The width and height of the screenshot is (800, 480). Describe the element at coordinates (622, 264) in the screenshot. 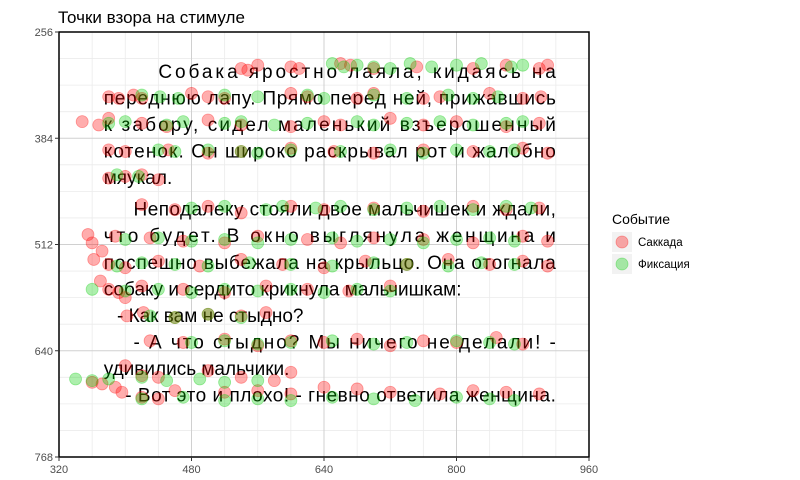

I see `legend-fixation-key` at that location.